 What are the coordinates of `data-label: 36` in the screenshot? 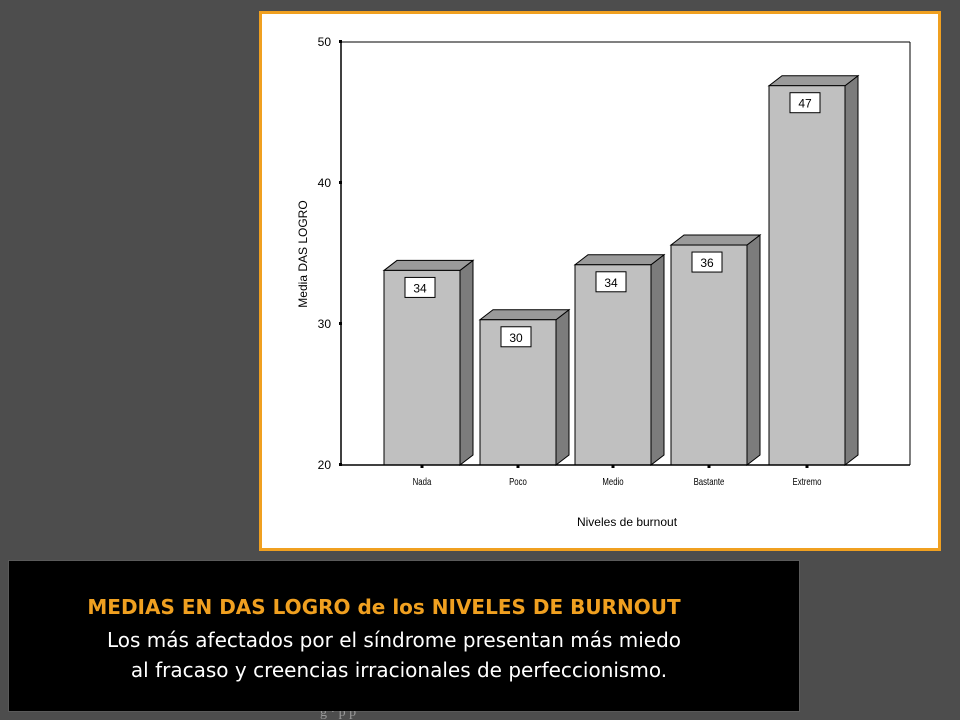 It's located at (707, 263).